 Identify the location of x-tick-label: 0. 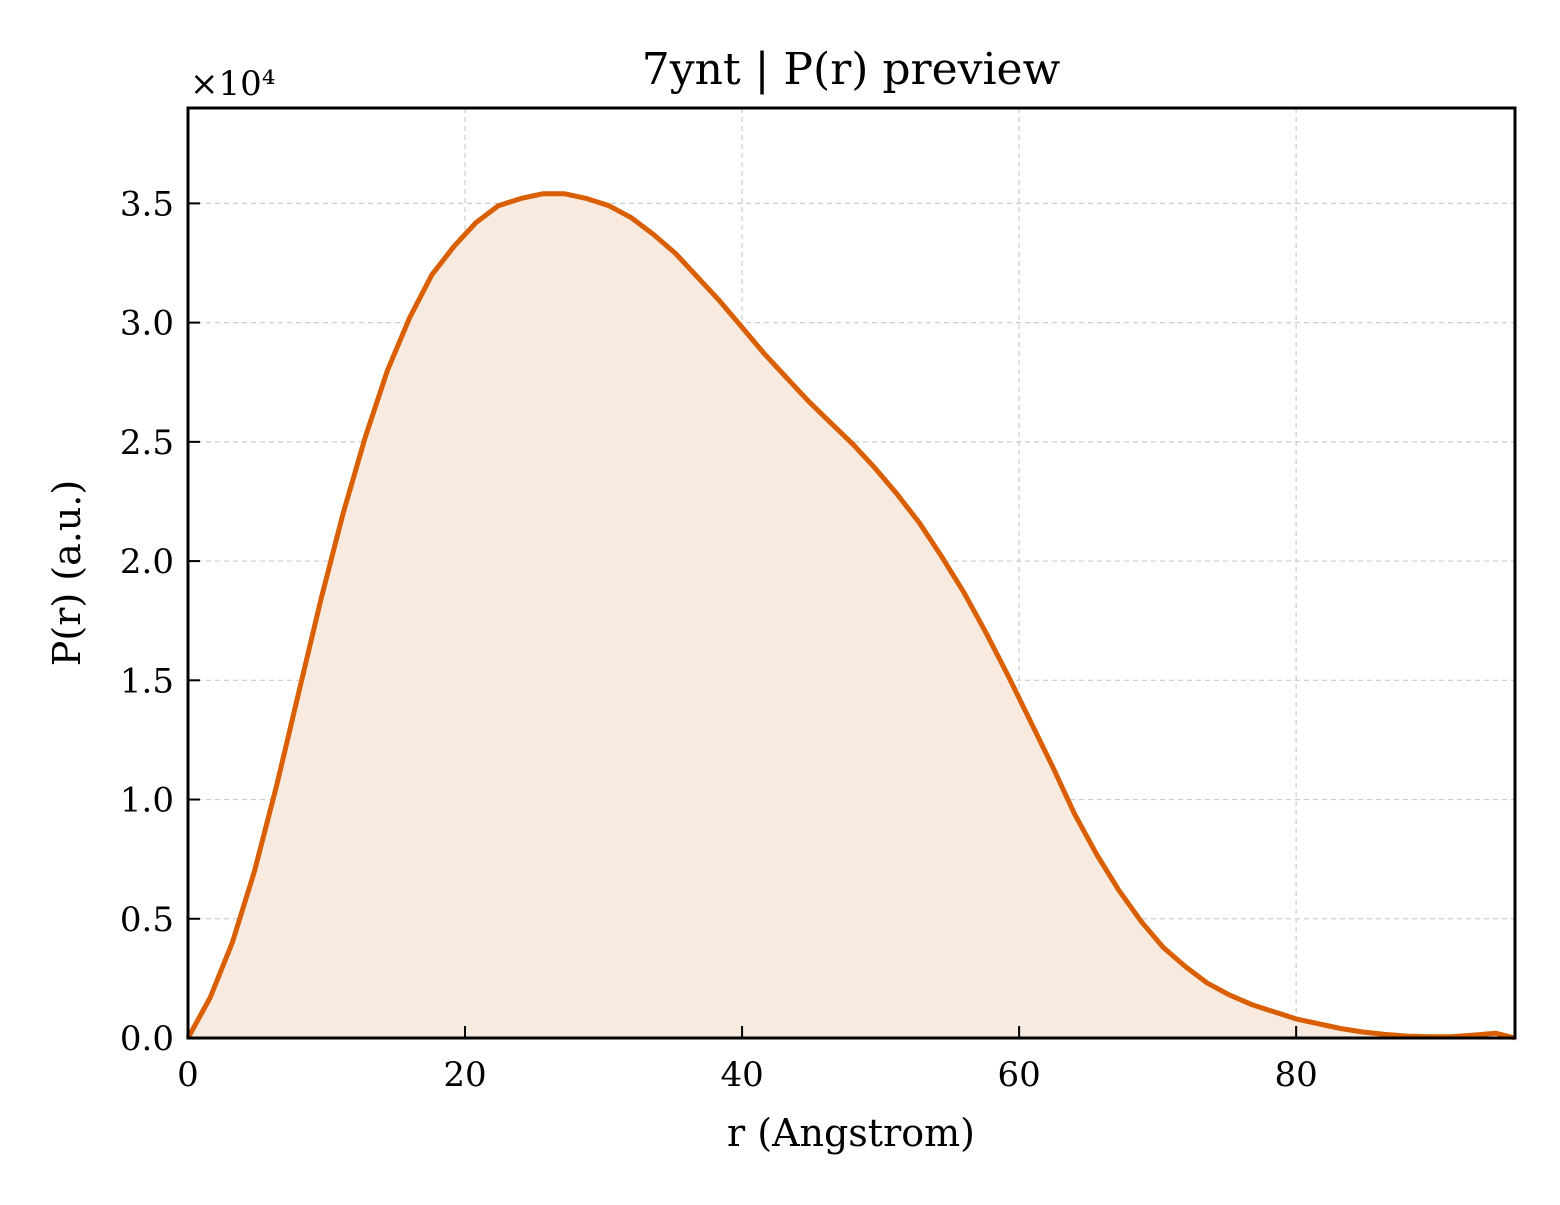
(188, 1075).